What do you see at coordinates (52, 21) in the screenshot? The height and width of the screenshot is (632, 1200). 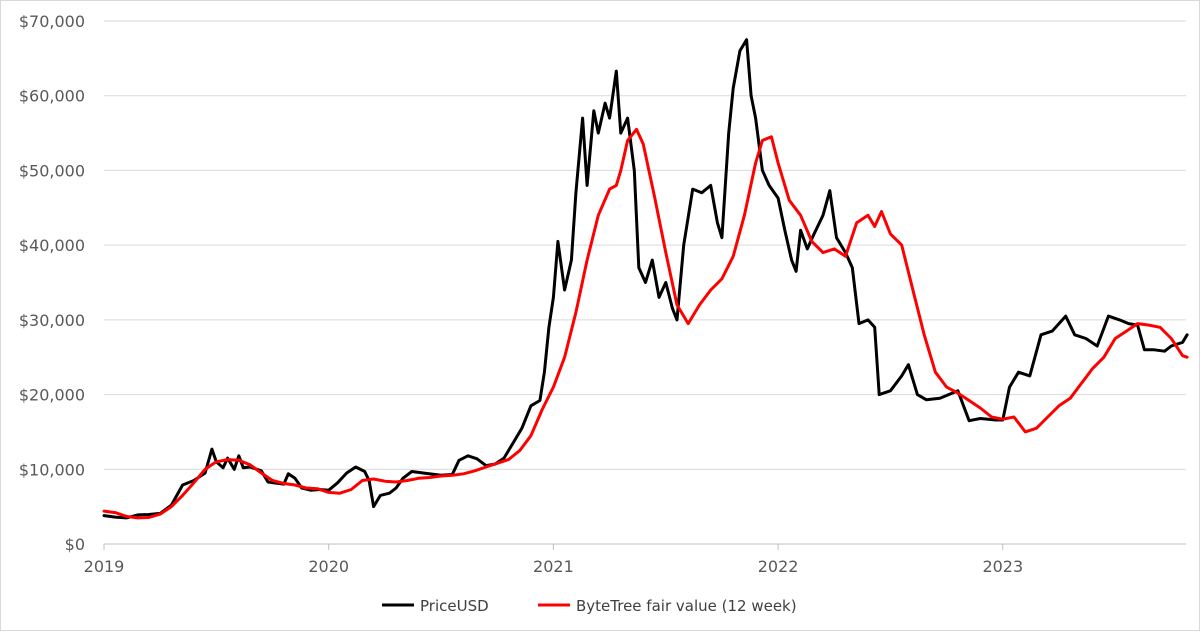 I see `y-tick-label: $70,000` at bounding box center [52, 21].